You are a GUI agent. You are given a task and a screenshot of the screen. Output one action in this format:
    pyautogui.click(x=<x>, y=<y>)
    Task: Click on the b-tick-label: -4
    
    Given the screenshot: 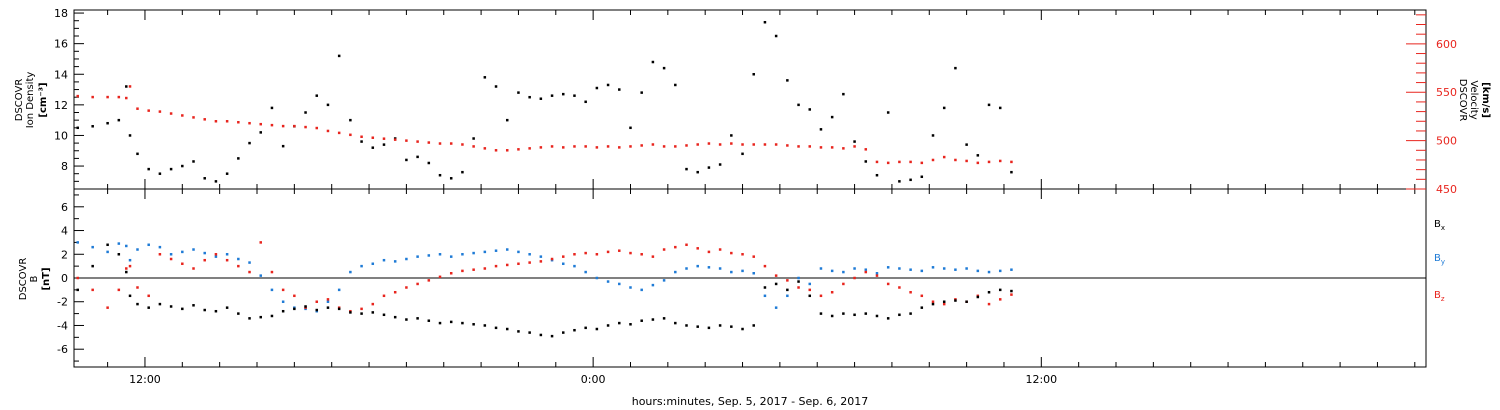 What is the action you would take?
    pyautogui.click(x=62, y=325)
    